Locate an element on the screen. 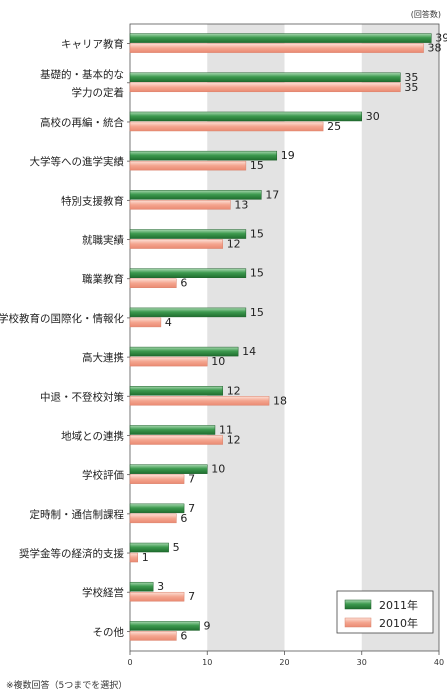 The width and height of the screenshot is (447, 693). footnote: ※複数回答（5つまでを選択） is located at coordinates (67, 686).